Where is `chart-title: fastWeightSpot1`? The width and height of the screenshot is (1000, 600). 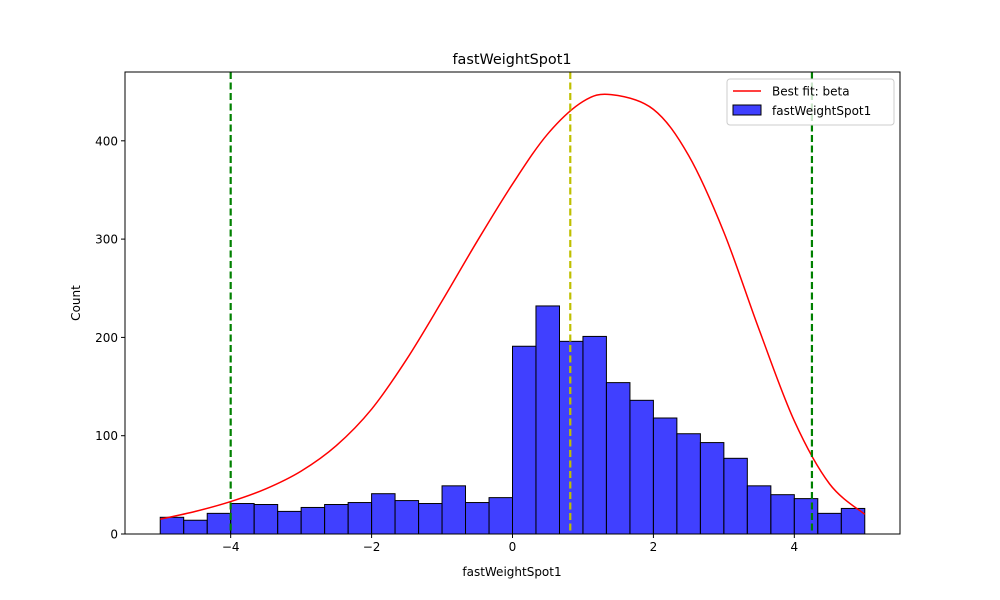
chart-title: fastWeightSpot1 is located at coordinates (511, 60).